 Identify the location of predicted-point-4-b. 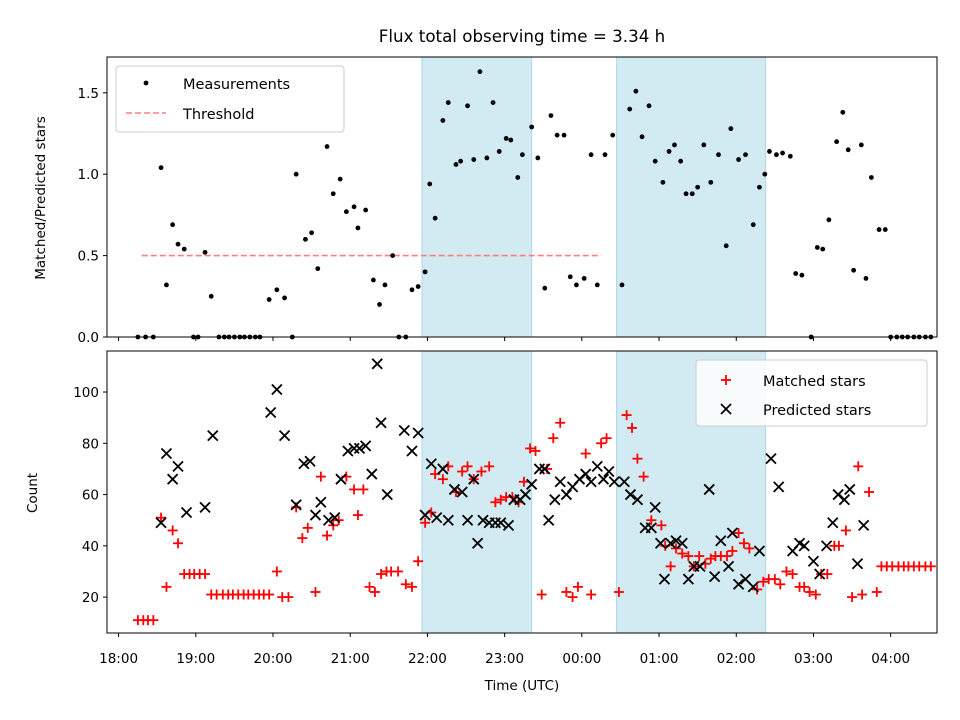
(186, 512).